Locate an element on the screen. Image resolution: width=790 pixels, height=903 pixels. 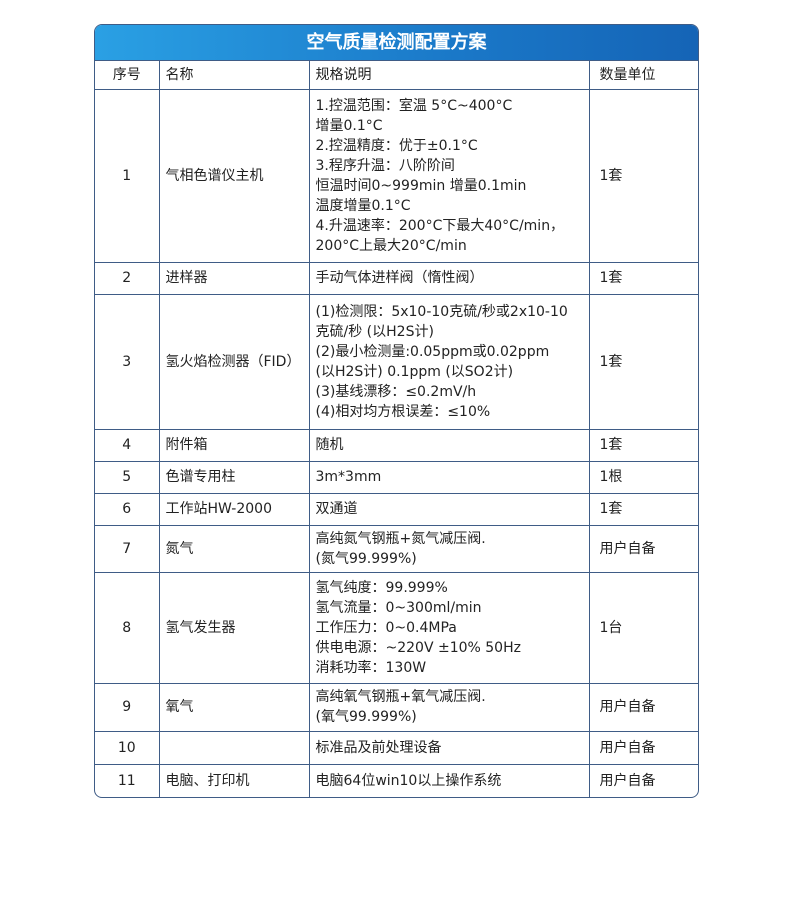
spec-line: 4.升温速率：200°C下最大40°C/min， is located at coordinates (440, 225).